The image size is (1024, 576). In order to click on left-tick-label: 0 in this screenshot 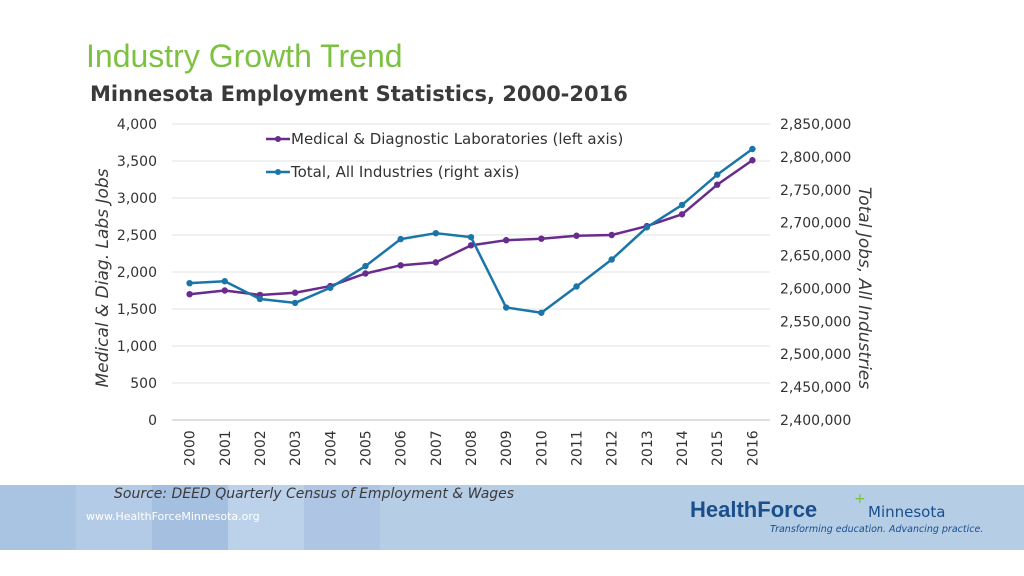, I will do `click(152, 421)`.